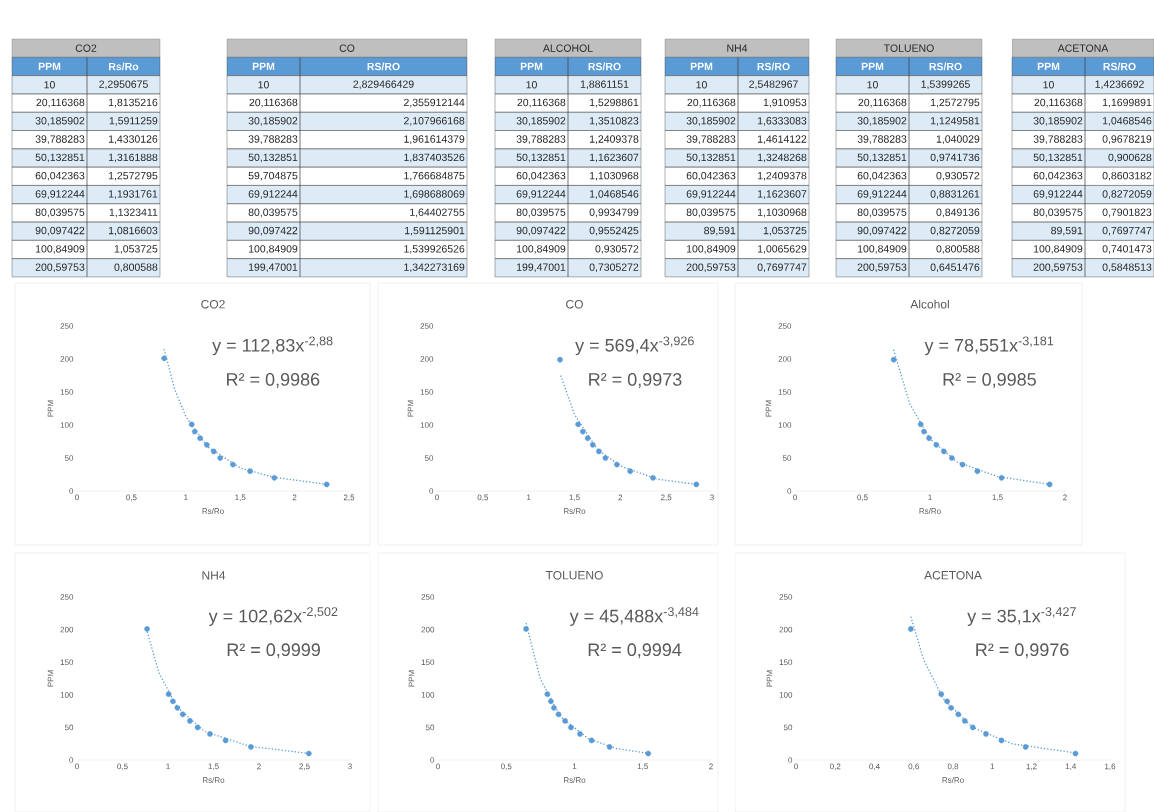 The width and height of the screenshot is (1154, 812). I want to click on y-tick-label: 150, so click(428, 662).